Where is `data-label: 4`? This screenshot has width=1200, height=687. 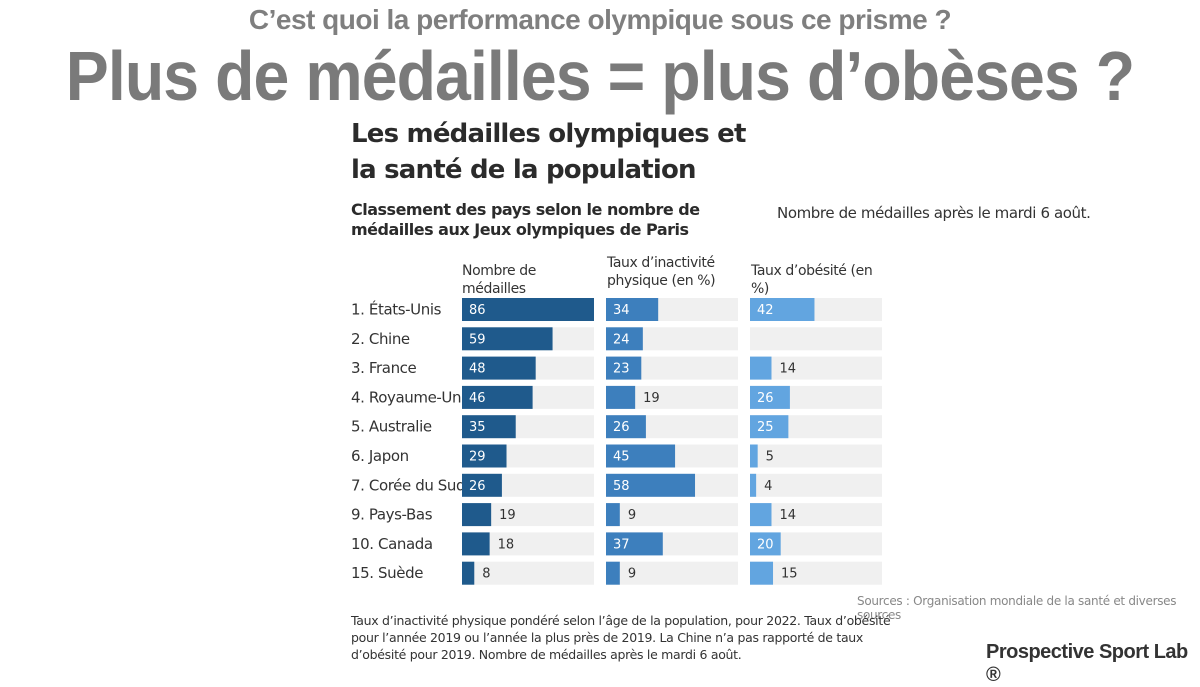 data-label: 4 is located at coordinates (768, 486).